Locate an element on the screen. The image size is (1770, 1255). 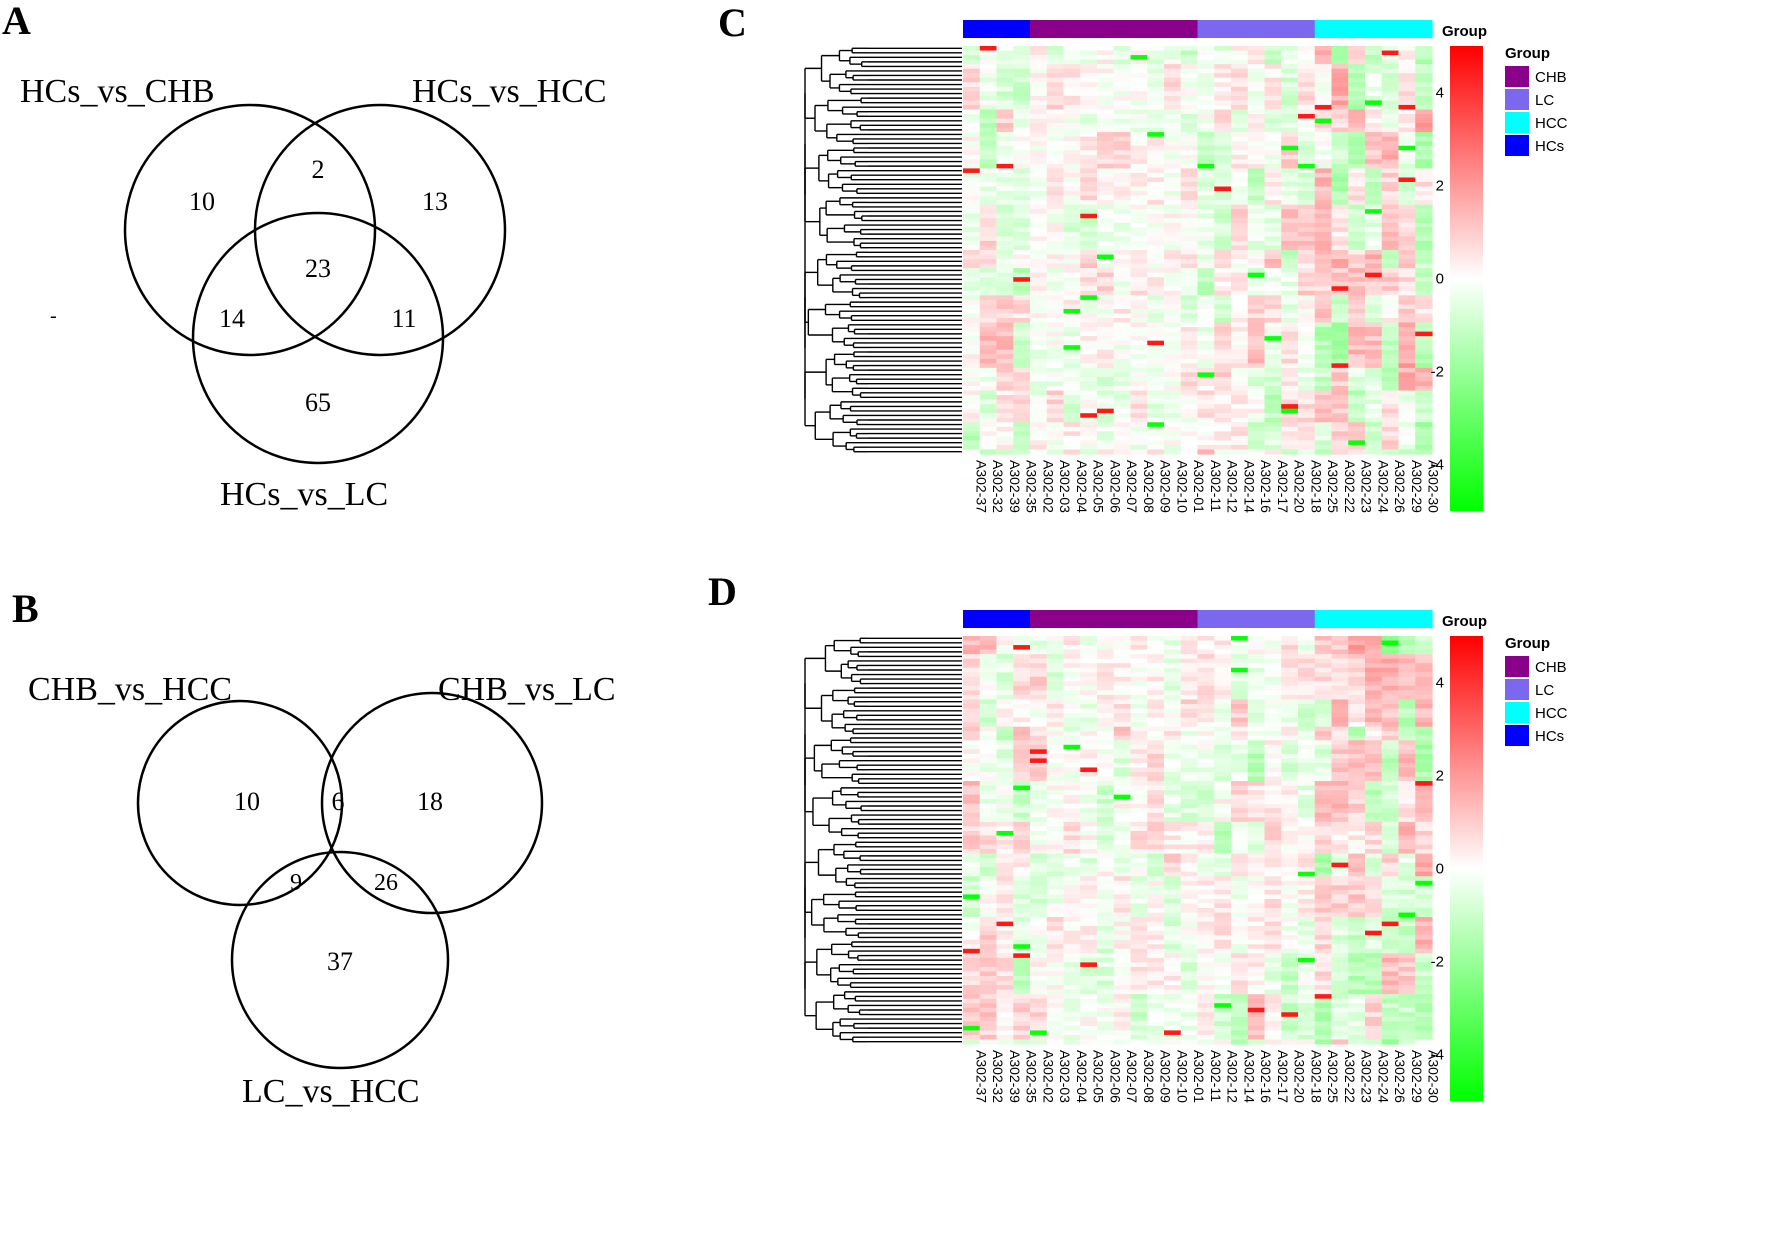
group-bar-label: Group is located at coordinates (1464, 31).